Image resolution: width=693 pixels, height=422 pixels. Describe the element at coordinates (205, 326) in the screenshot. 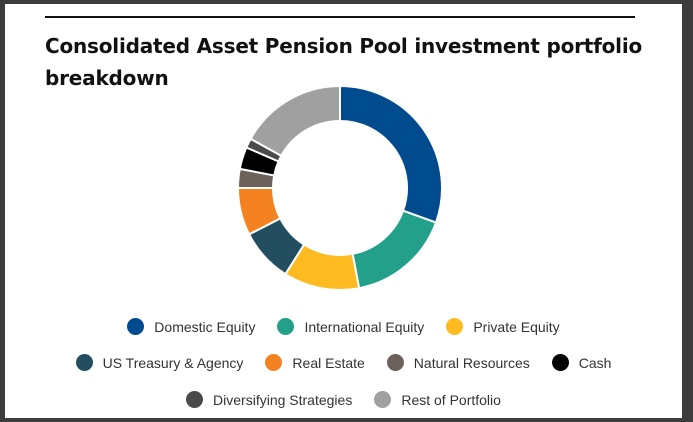

I see `legend-label: Domestic Equity` at that location.